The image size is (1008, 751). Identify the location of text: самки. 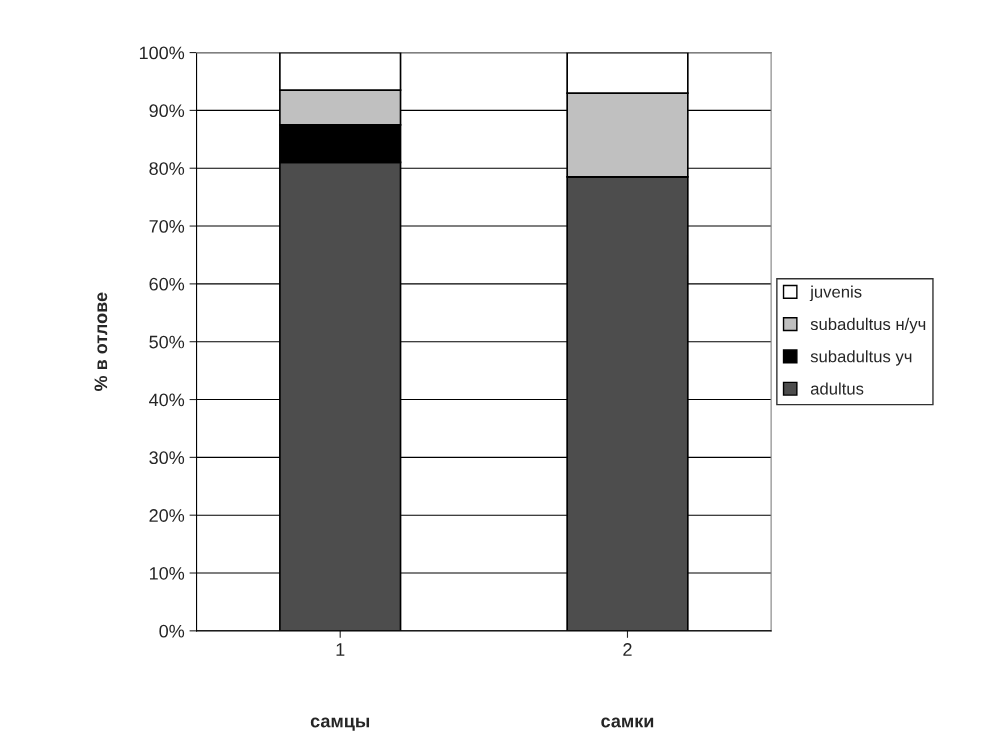
(627, 722).